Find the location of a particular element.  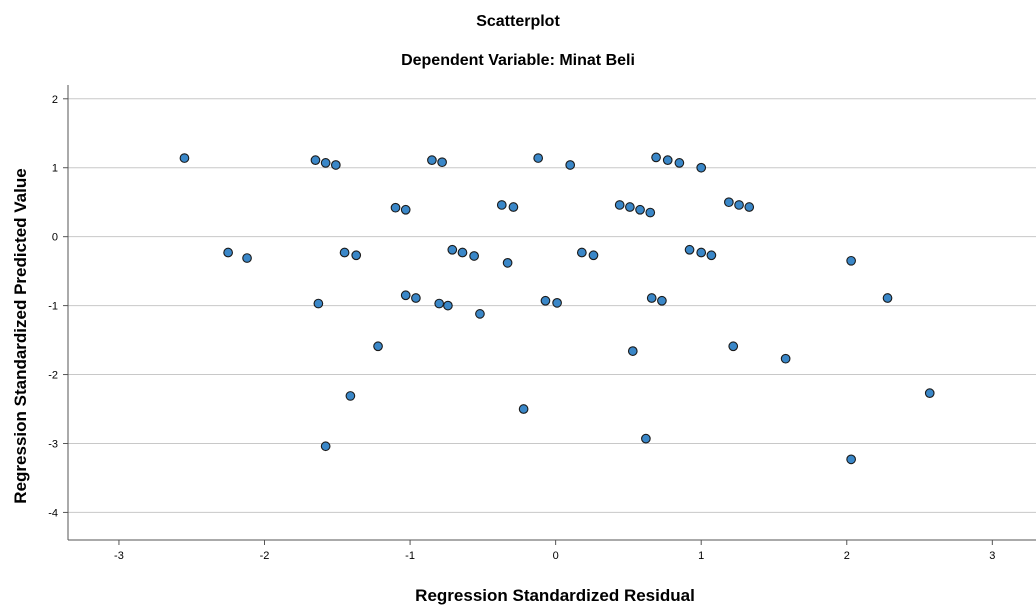

y-tick-label: -1 is located at coordinates (53, 307).